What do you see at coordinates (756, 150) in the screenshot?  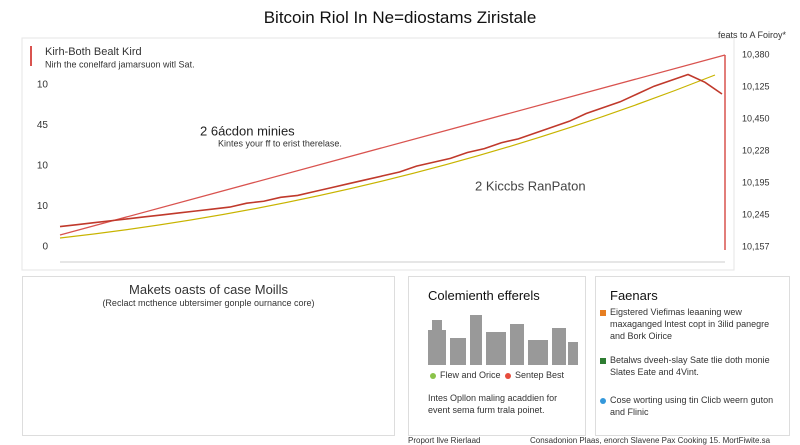 I see `y2-tick-label: 10,228` at bounding box center [756, 150].